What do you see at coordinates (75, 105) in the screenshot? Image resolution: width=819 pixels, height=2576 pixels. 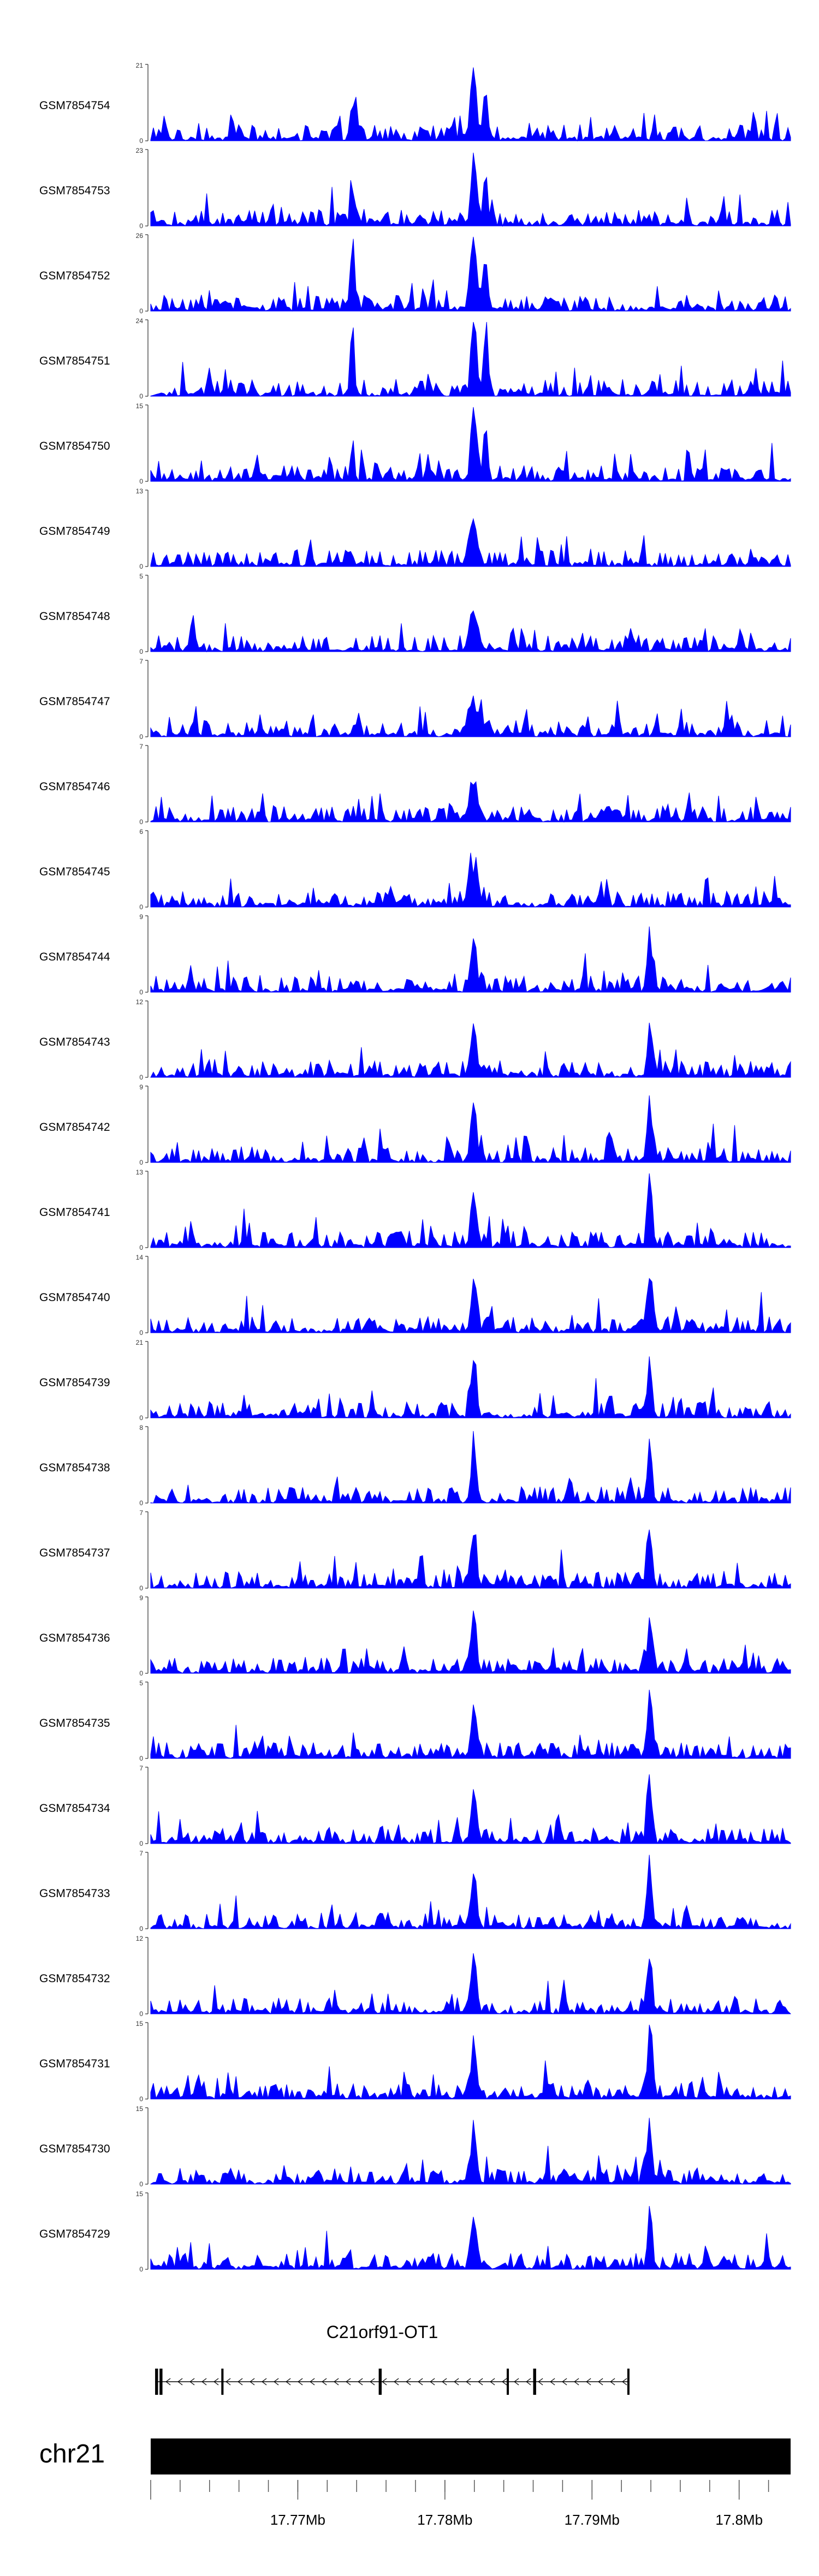 I see `track-label-GSM7854754: GSM7854754` at bounding box center [75, 105].